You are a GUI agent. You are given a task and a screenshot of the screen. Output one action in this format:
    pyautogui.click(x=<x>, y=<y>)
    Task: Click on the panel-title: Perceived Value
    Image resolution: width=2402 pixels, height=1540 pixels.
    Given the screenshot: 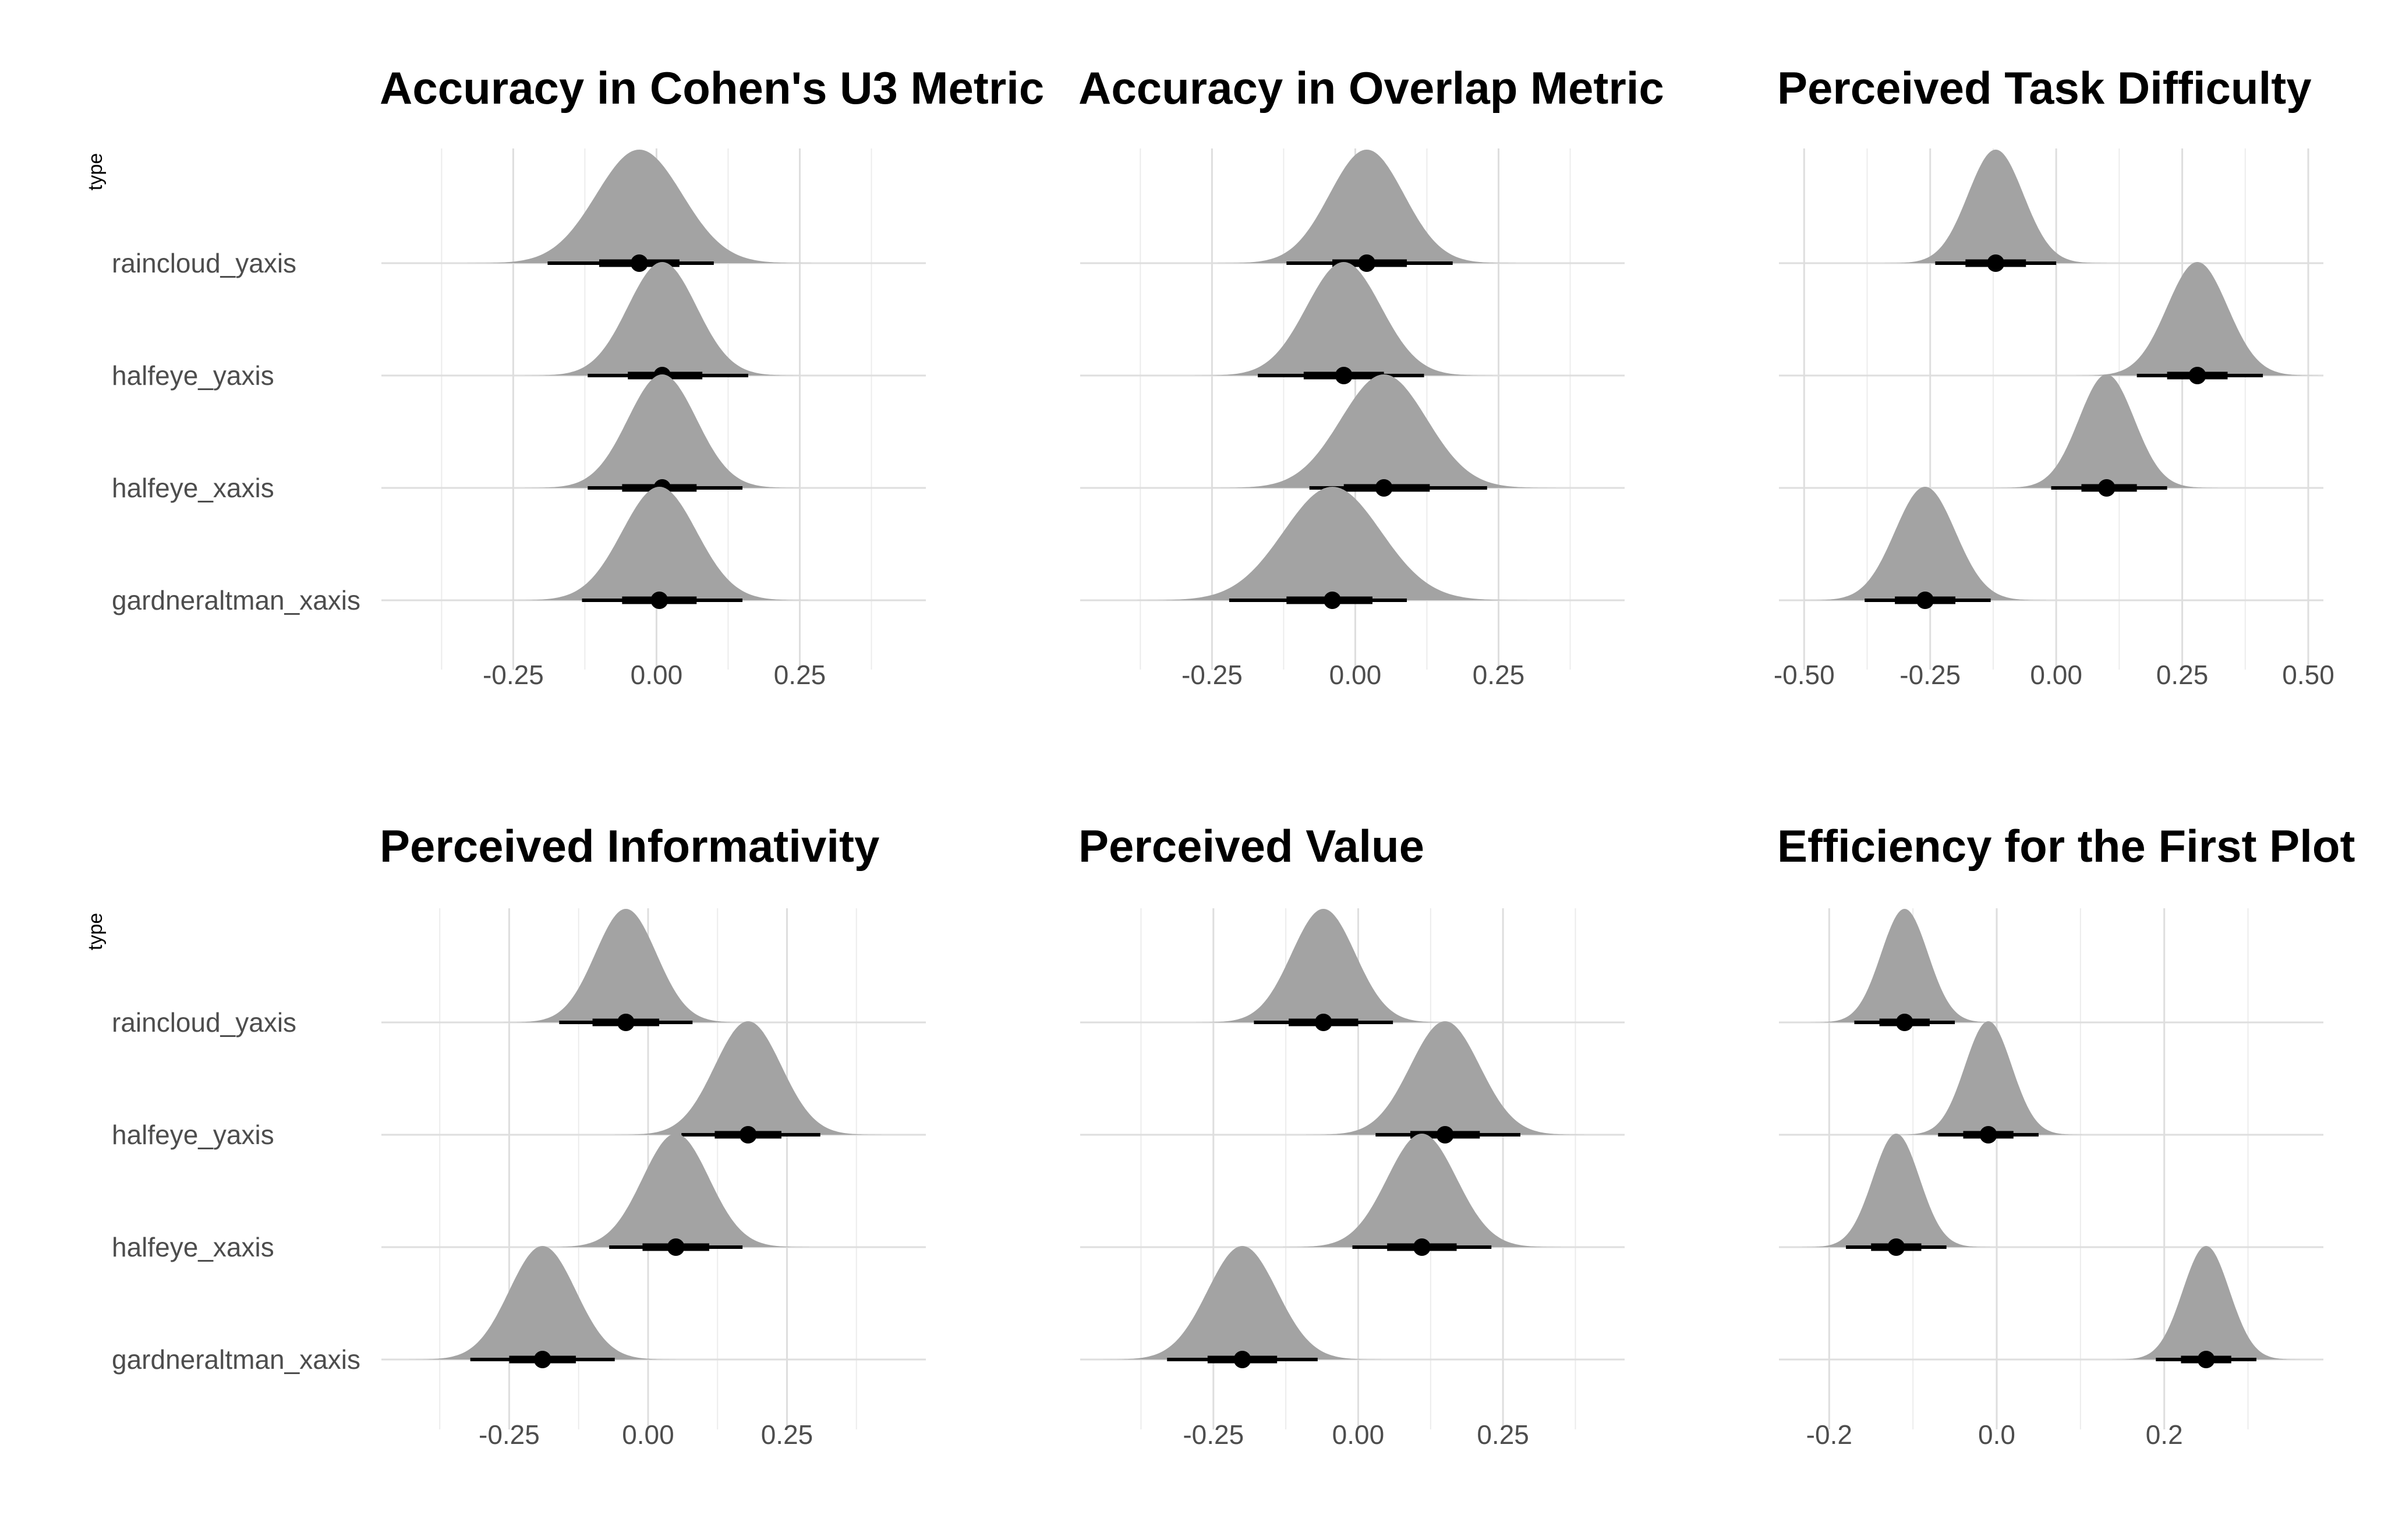 What is the action you would take?
    pyautogui.click(x=1251, y=846)
    